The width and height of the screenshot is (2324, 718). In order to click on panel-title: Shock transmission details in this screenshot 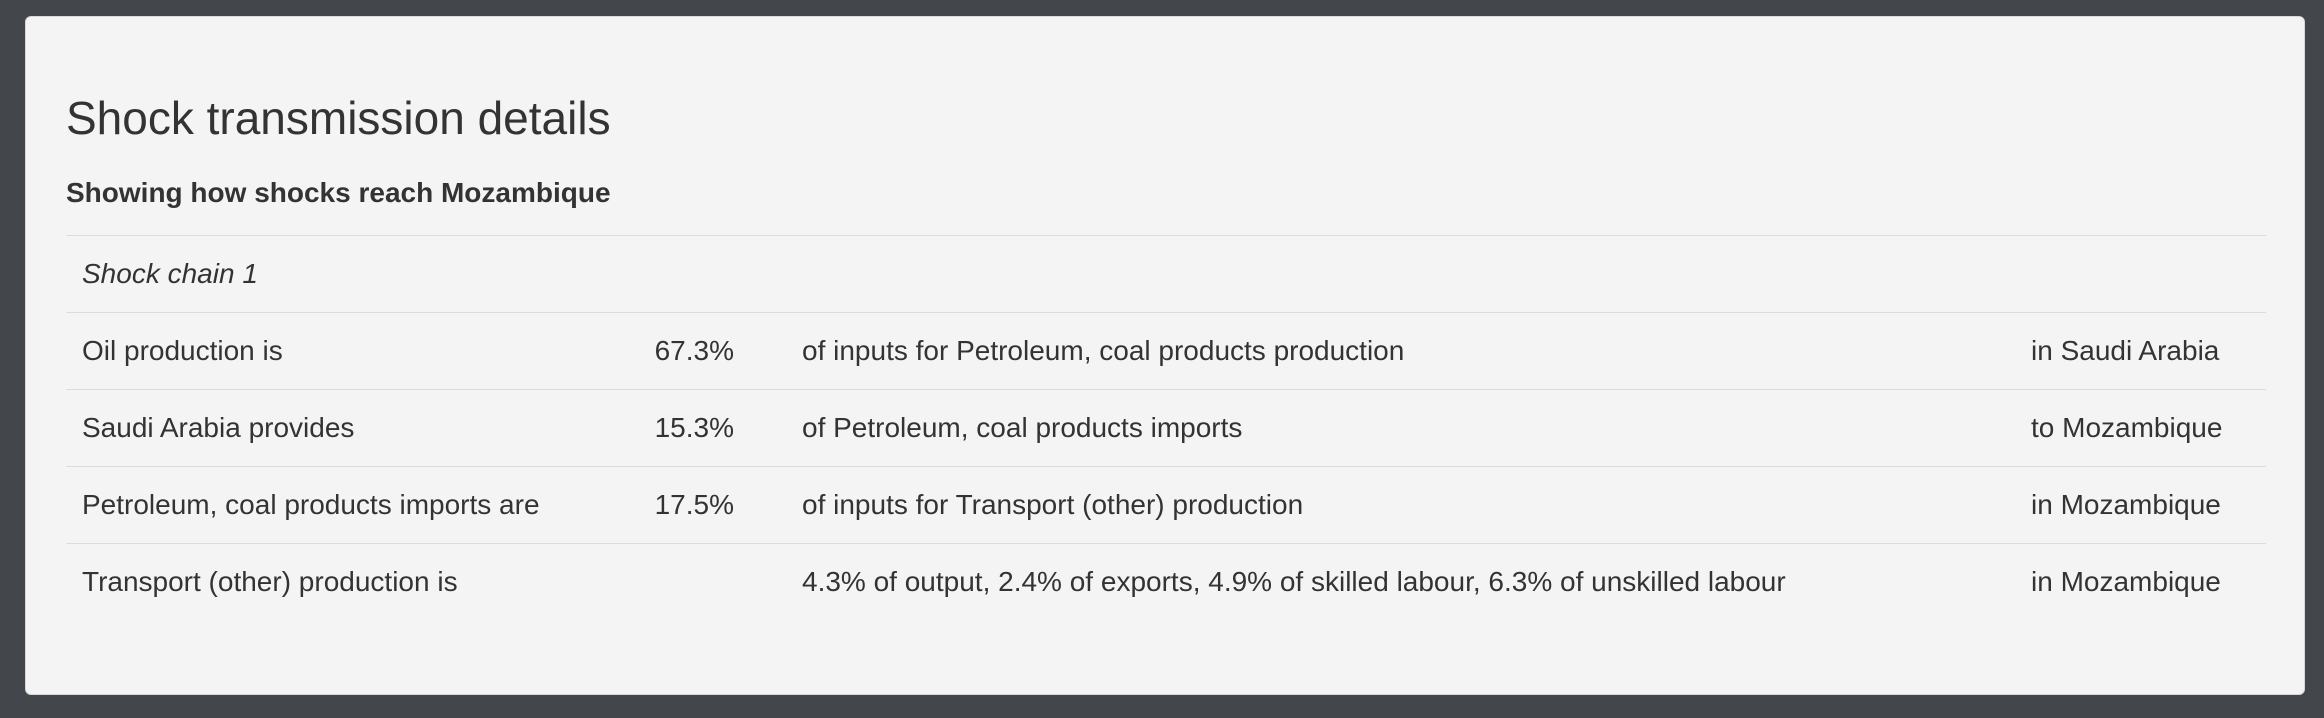, I will do `click(338, 118)`.